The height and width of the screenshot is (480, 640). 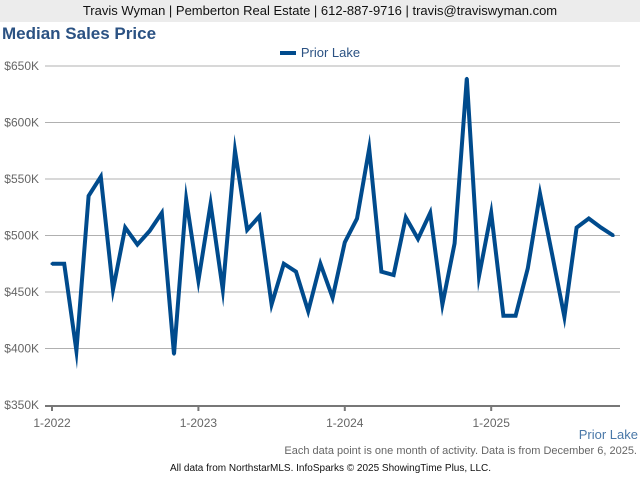 What do you see at coordinates (21, 349) in the screenshot?
I see `y-tick-label: $400K` at bounding box center [21, 349].